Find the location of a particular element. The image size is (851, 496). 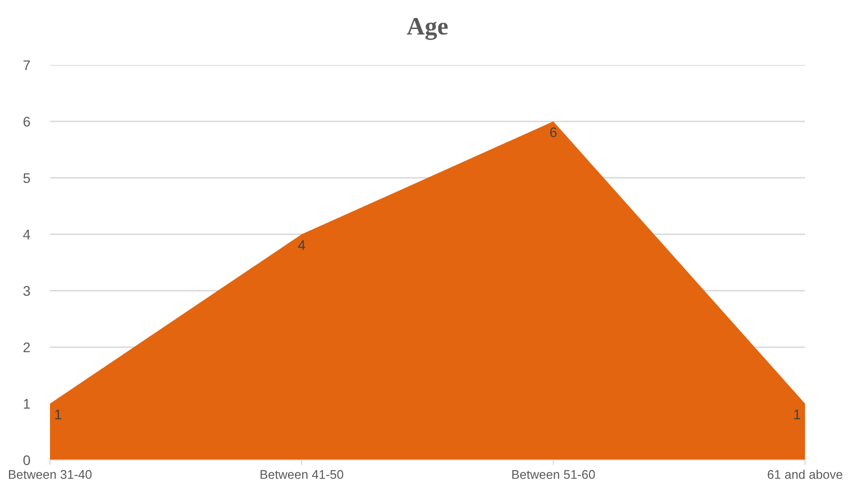

x-tick-label: Between 41-50 is located at coordinates (302, 474).